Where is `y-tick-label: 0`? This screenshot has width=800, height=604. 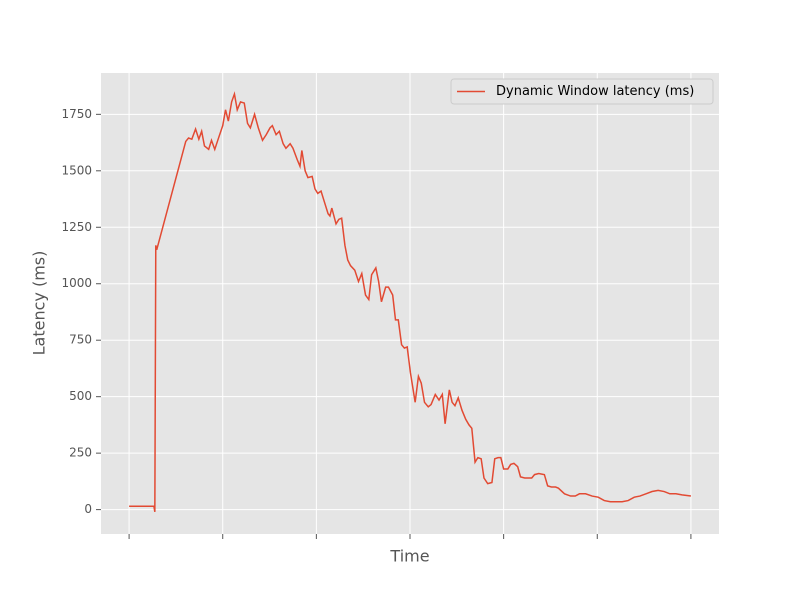 y-tick-label: 0 is located at coordinates (88, 509).